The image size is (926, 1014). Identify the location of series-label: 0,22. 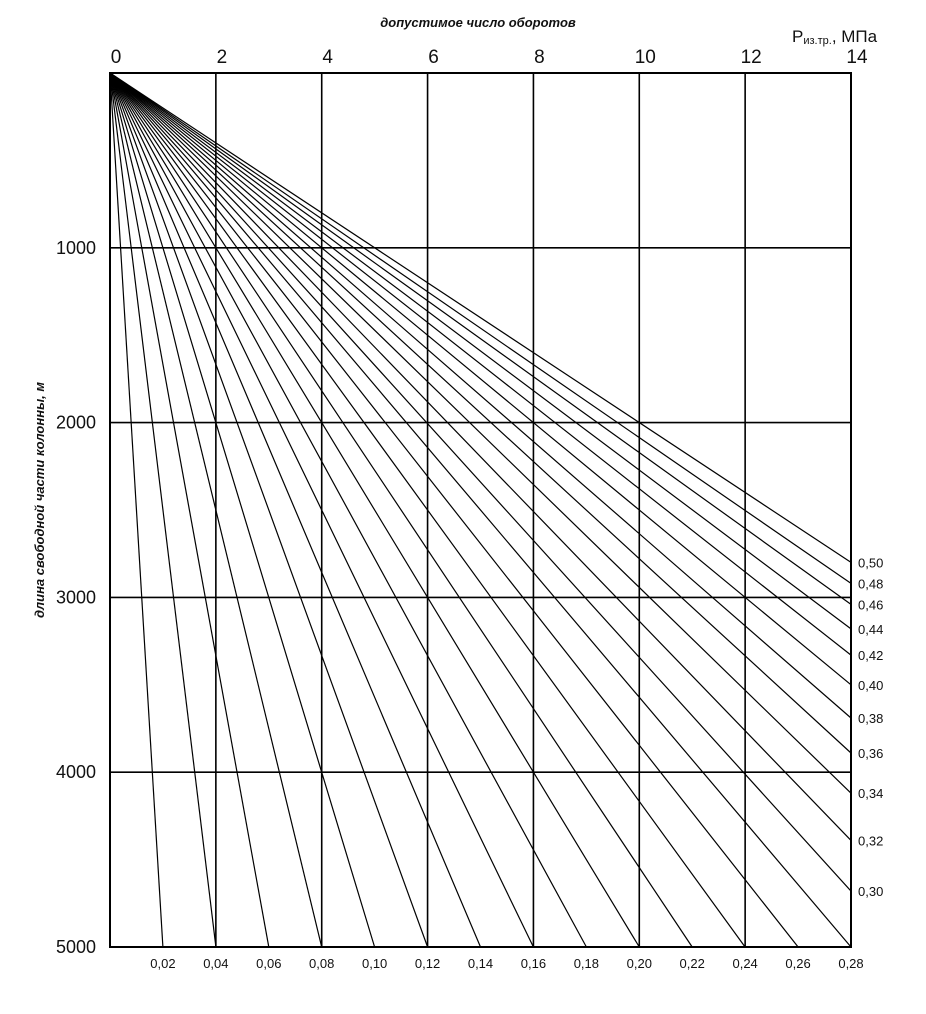
(692, 963).